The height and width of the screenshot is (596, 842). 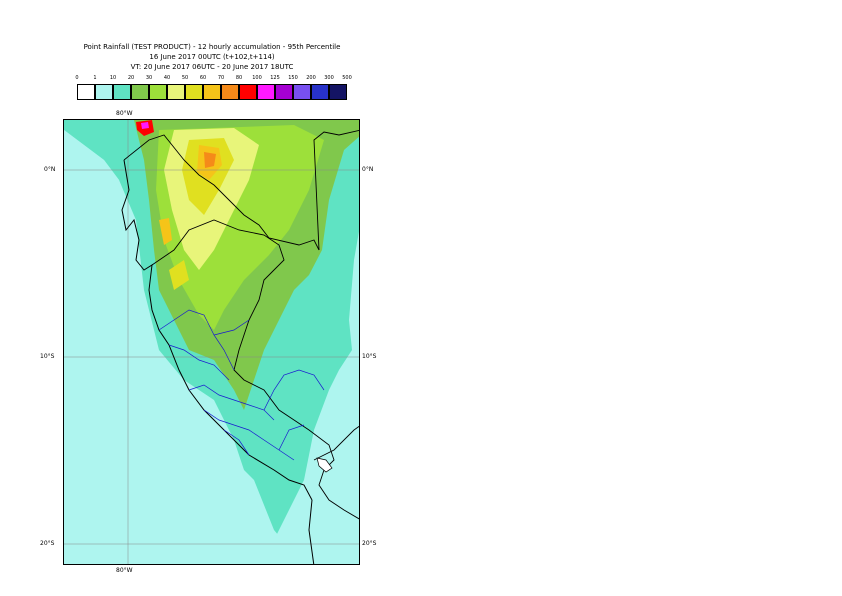 I want to click on legend-tick-label: 150, so click(x=293, y=78).